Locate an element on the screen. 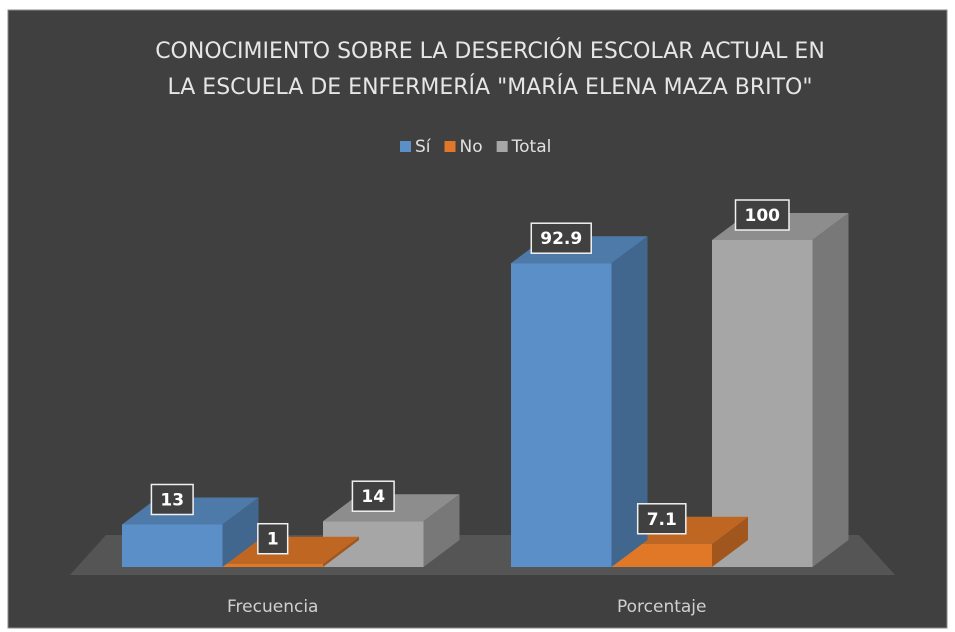  data-label: 92.9 is located at coordinates (561, 239).